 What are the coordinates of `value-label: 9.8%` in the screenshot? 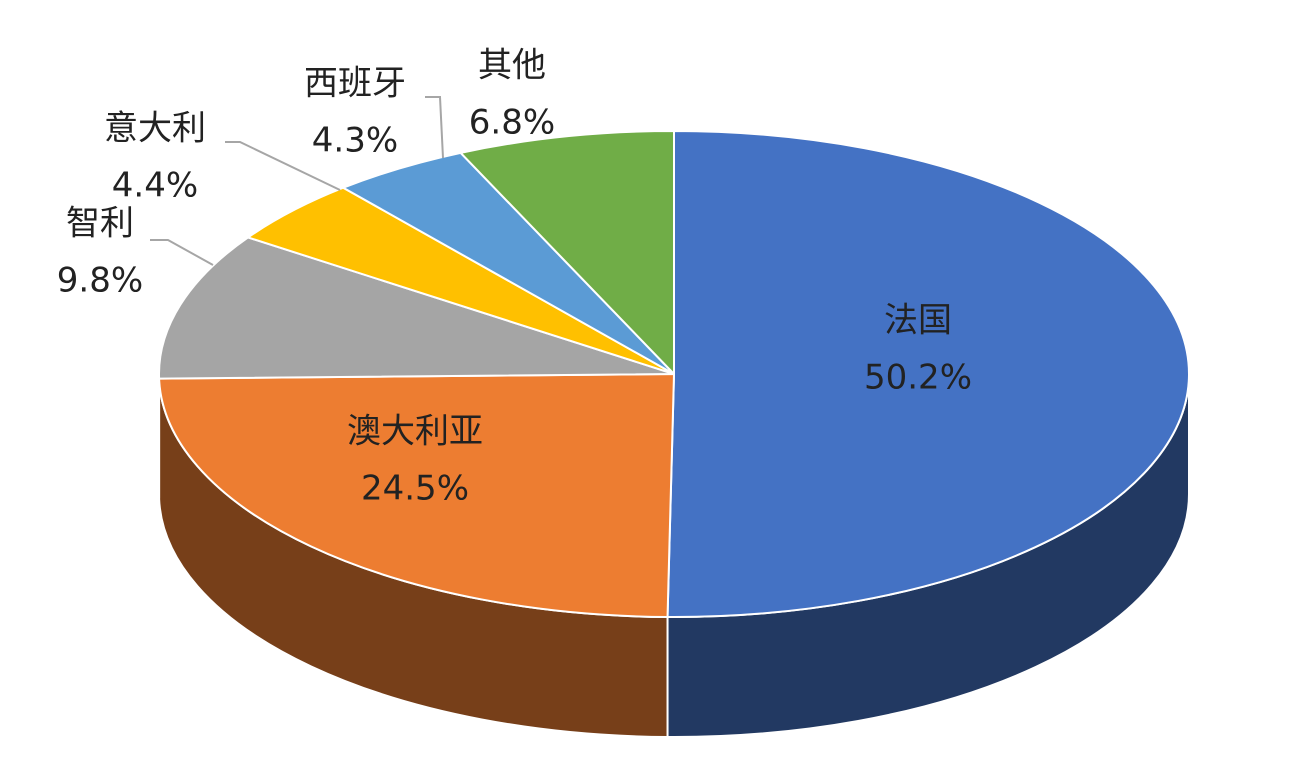 It's located at (100, 281).